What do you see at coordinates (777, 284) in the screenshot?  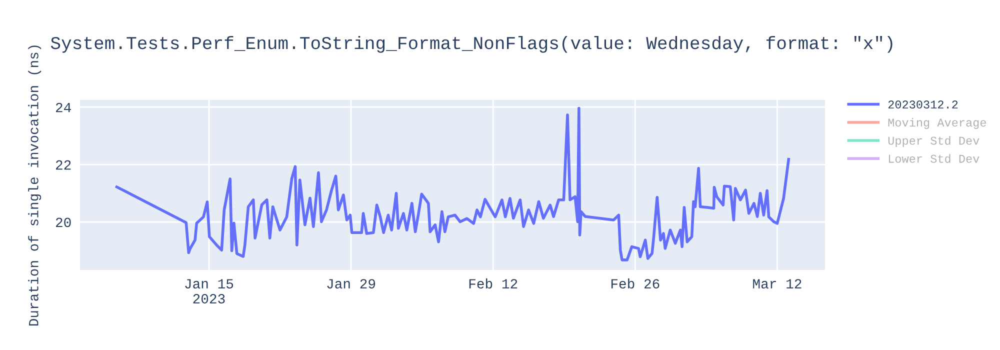 I see `x-tick-label: Mar 12` at bounding box center [777, 284].